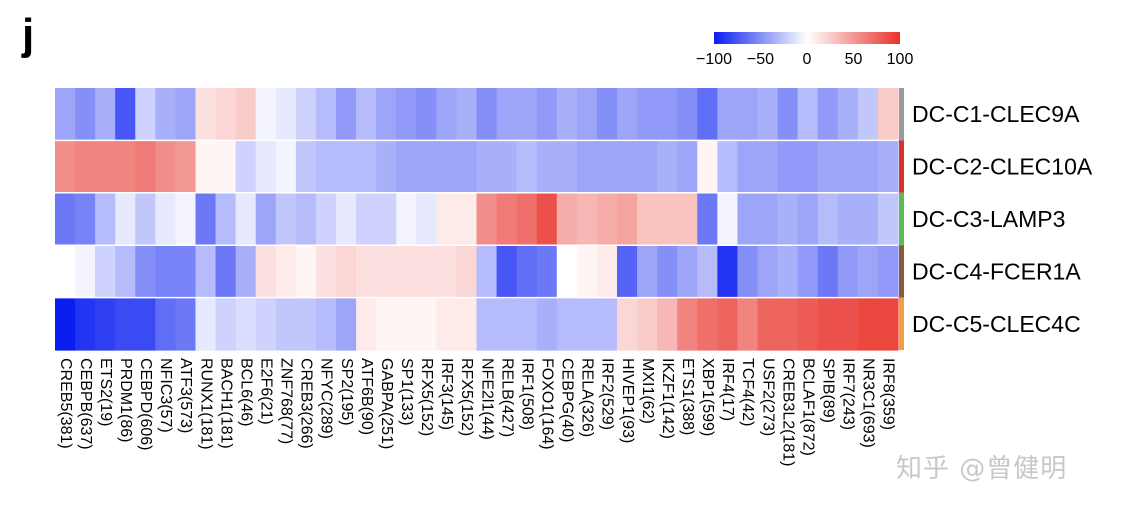  I want to click on column-label: USF2(273), so click(767, 397).